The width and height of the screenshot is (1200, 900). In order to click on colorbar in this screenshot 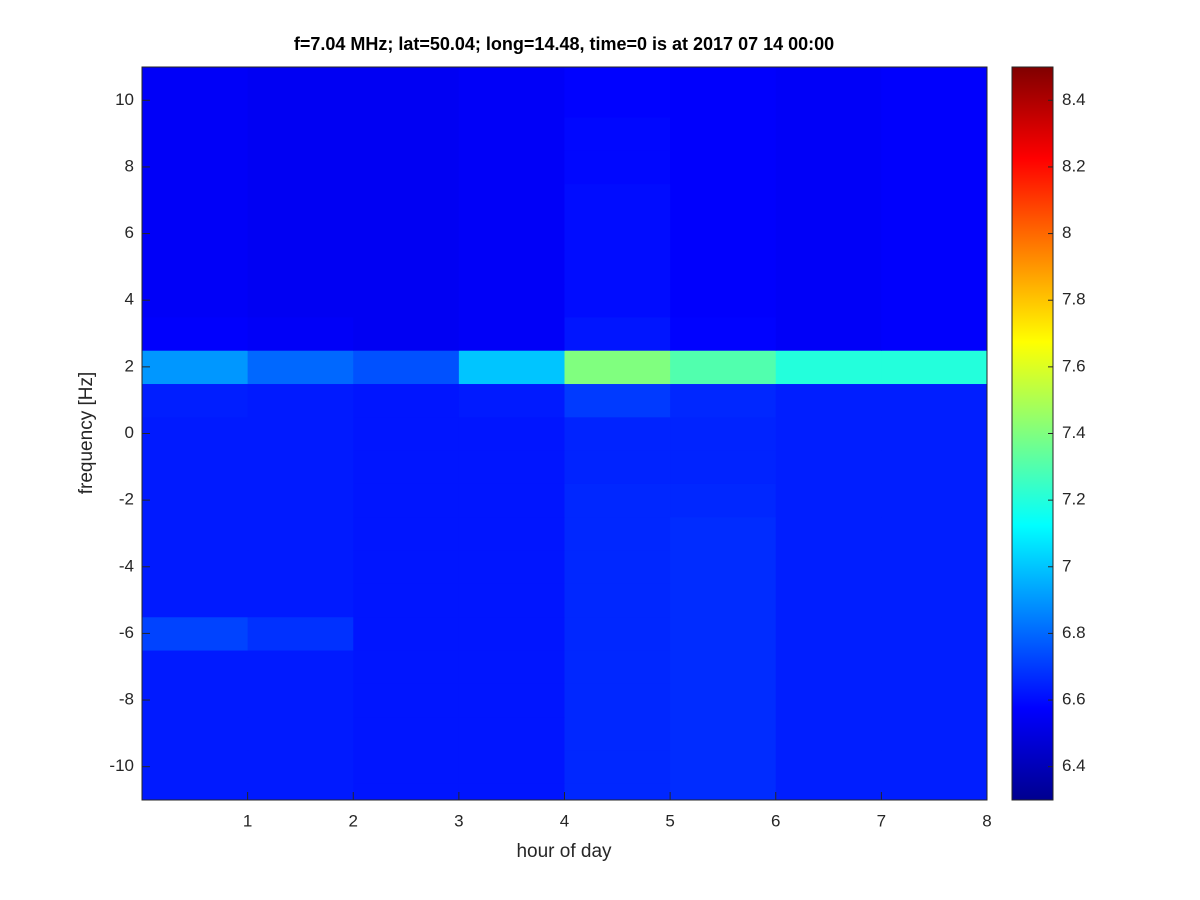, I will do `click(1032, 433)`.